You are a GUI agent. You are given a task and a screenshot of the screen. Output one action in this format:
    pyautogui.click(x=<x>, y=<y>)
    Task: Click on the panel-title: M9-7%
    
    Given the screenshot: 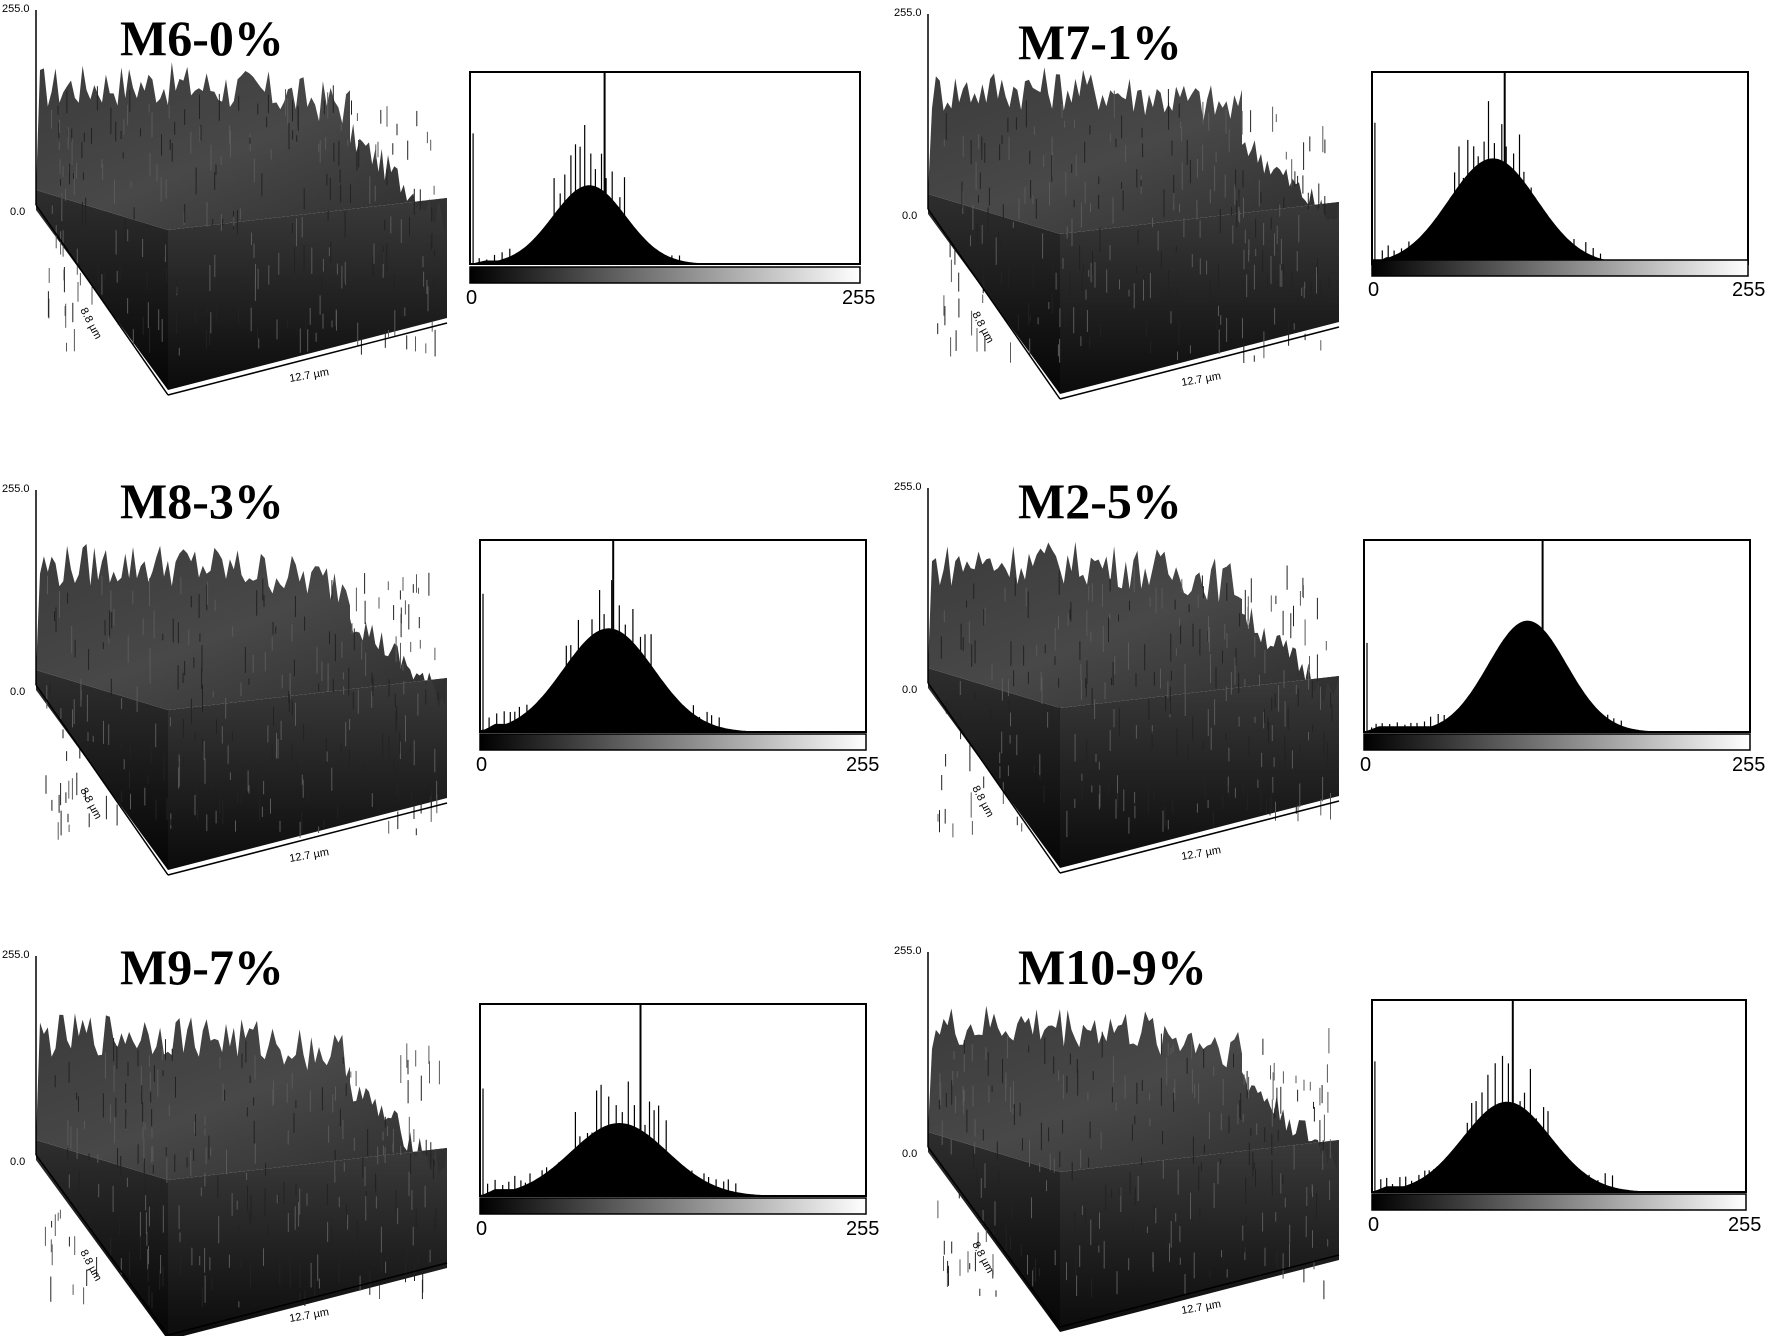 What is the action you would take?
    pyautogui.click(x=202, y=967)
    